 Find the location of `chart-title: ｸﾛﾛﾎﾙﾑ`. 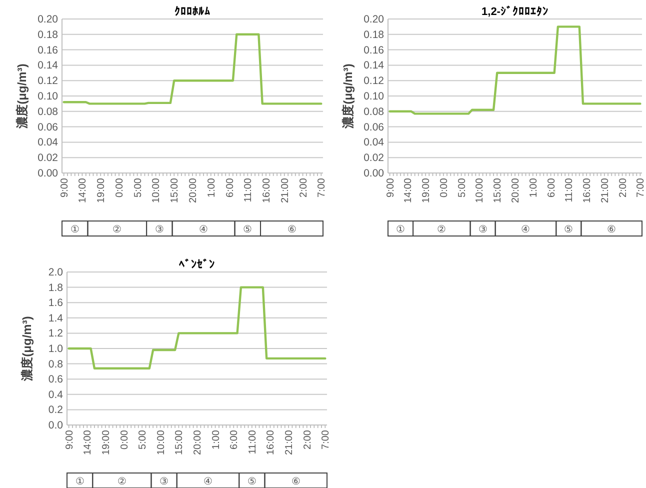

chart-title: ｸﾛﾛﾎﾙﾑ is located at coordinates (192, 12).